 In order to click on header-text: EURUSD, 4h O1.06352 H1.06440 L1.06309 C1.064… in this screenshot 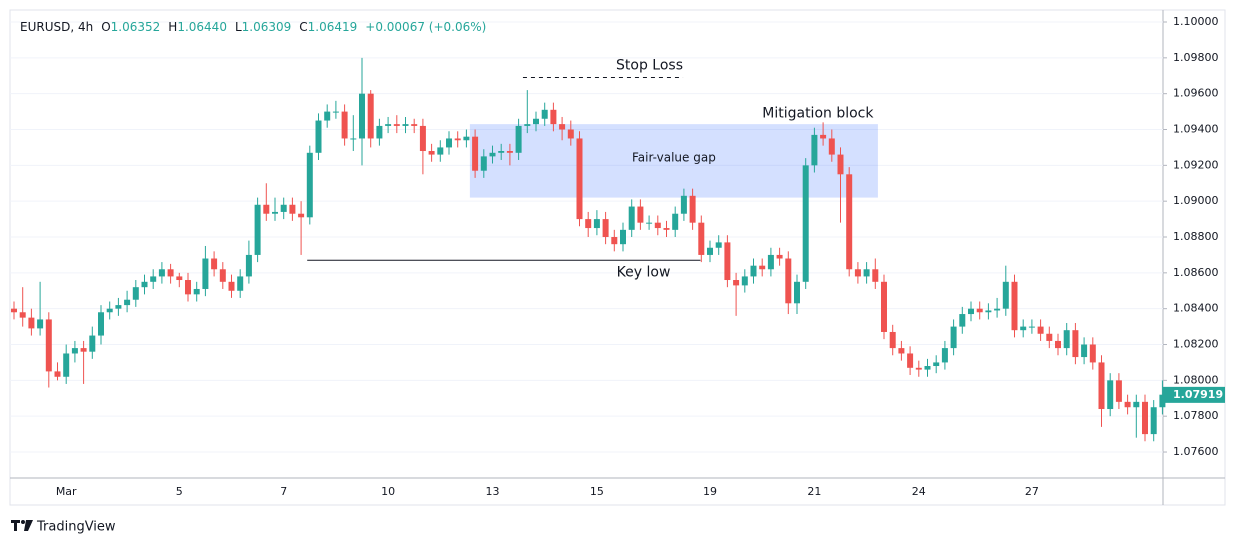, I will do `click(253, 27)`.